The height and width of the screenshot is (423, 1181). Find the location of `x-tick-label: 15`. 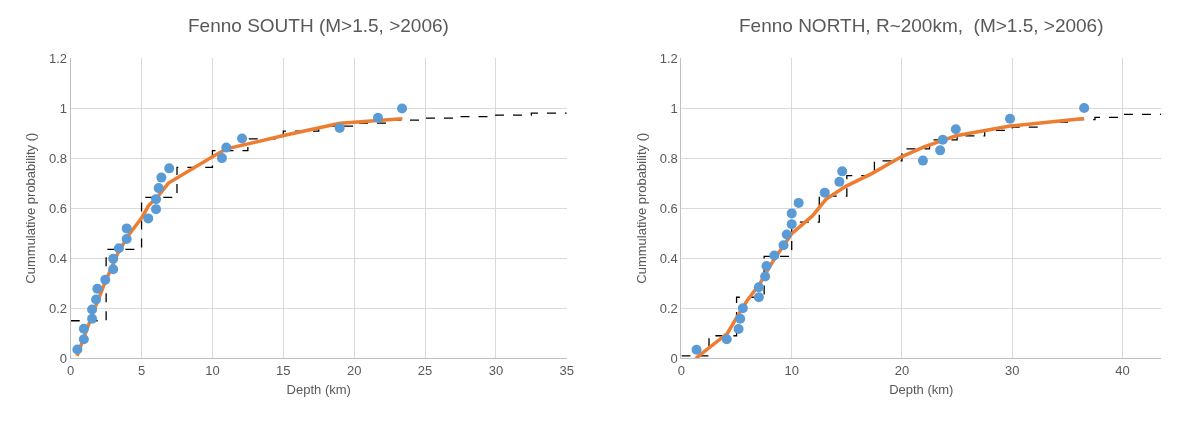

x-tick-label: 15 is located at coordinates (283, 370).